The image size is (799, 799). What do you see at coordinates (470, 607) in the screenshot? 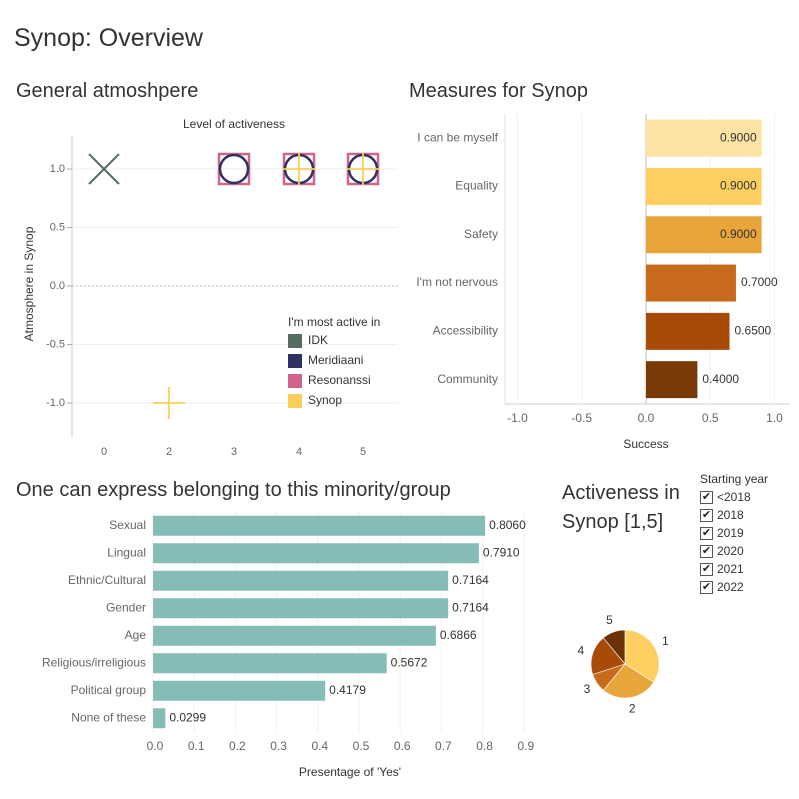
I see `belonging-bar-value-label: 0.7164` at bounding box center [470, 607].